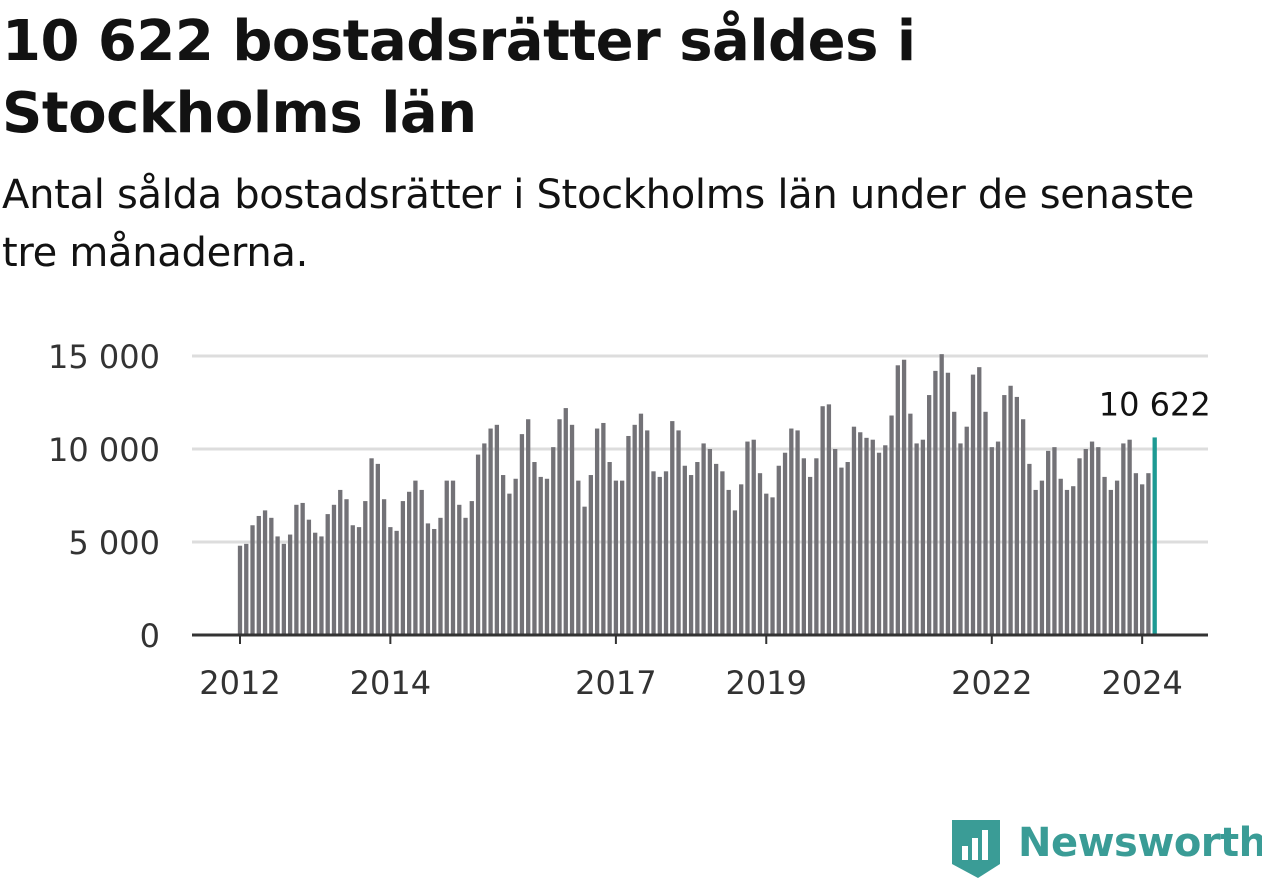  What do you see at coordinates (239, 683) in the screenshot?
I see `x-tick-label: 2012` at bounding box center [239, 683].